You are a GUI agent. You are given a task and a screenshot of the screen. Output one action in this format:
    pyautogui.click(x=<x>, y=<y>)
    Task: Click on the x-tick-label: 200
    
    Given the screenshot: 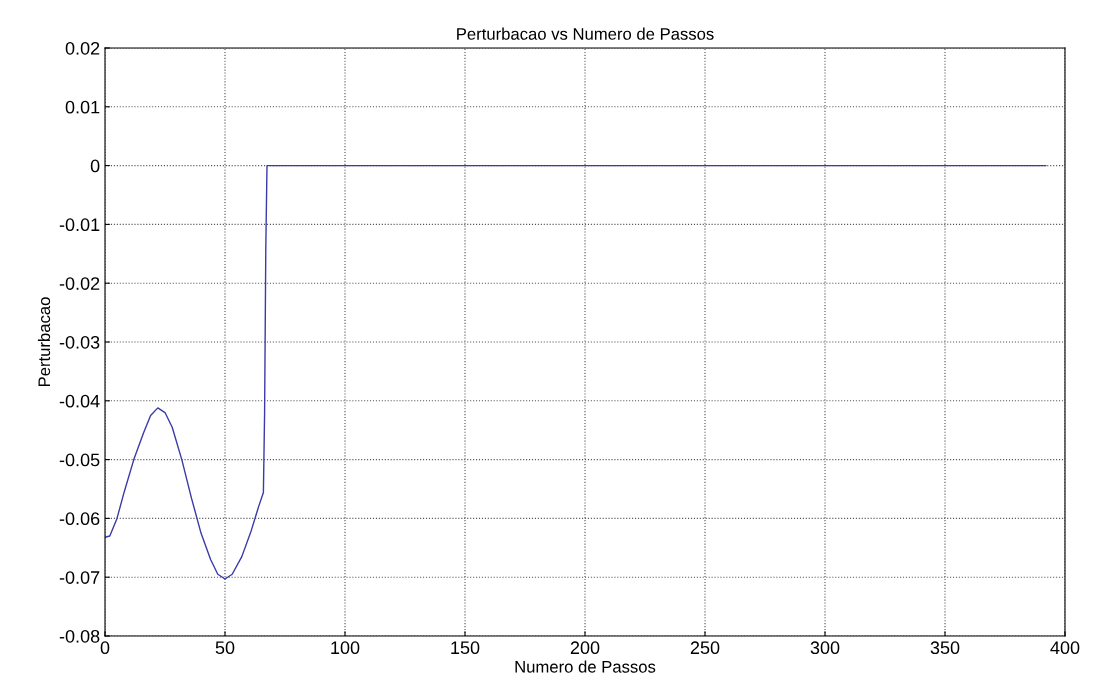 What is the action you would take?
    pyautogui.click(x=585, y=648)
    